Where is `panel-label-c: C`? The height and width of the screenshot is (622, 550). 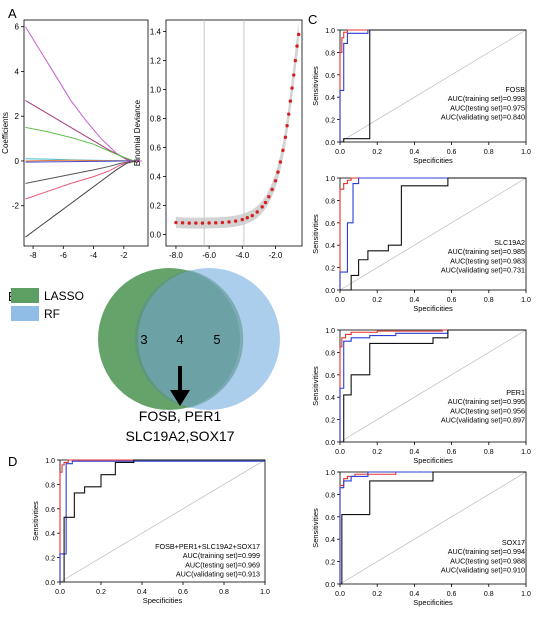 panel-label-c: C is located at coordinates (313, 19).